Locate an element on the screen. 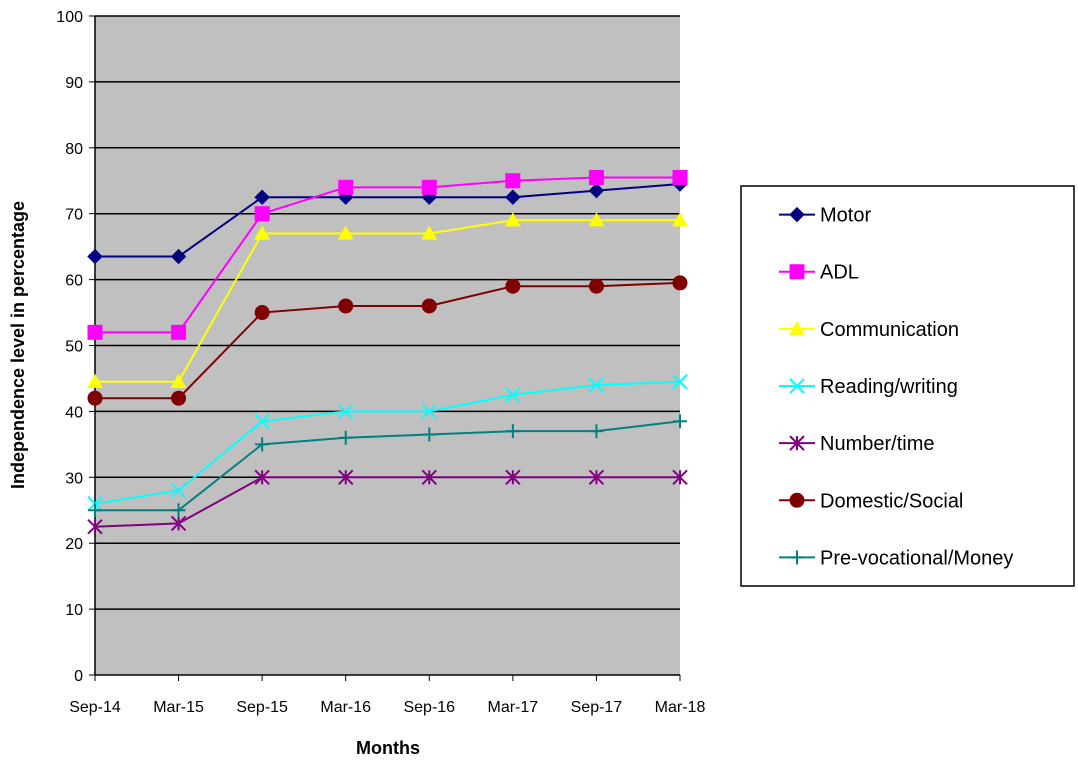  x-tick-label: Mar-16 is located at coordinates (345, 707).